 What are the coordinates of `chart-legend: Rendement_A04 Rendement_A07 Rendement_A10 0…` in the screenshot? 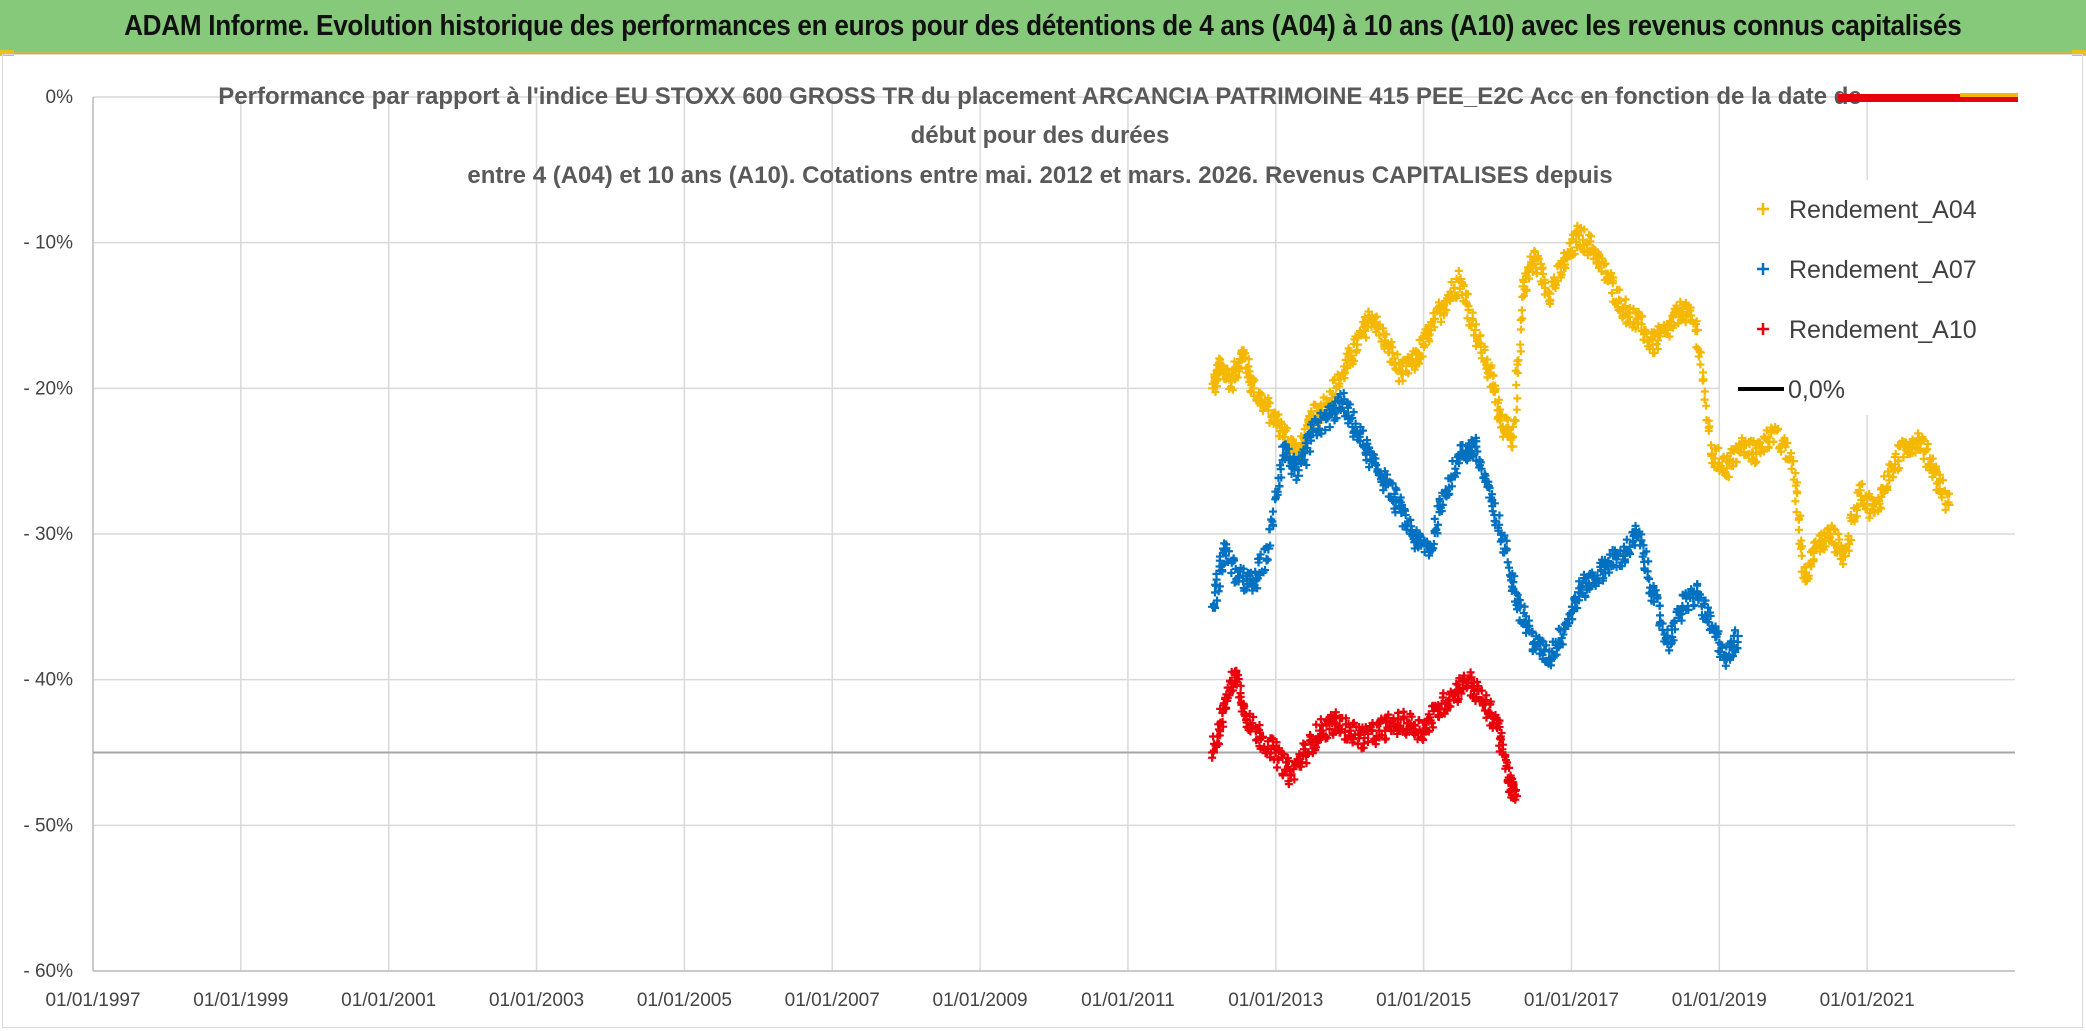 It's located at (1867, 297).